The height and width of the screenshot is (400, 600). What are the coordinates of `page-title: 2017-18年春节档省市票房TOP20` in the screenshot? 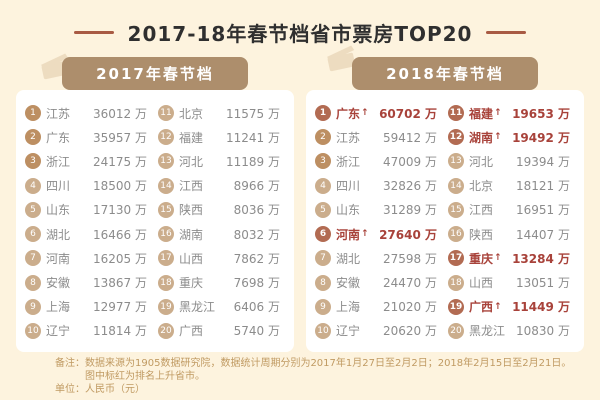 It's located at (300, 34).